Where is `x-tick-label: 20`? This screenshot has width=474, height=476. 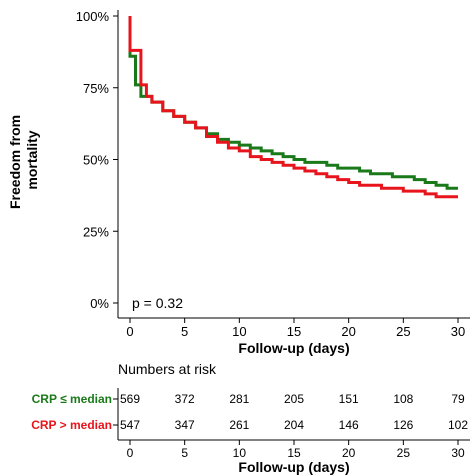
x-tick-label: 20 is located at coordinates (348, 331).